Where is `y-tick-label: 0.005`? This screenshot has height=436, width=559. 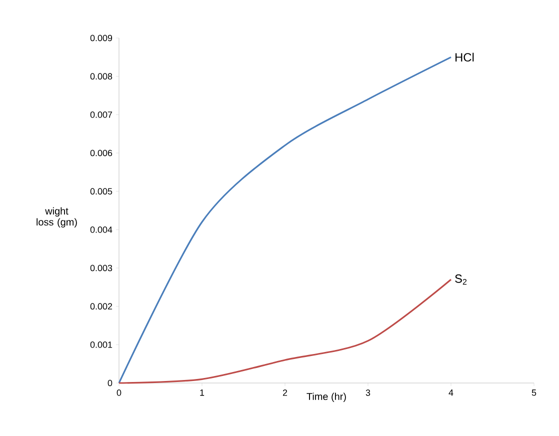
y-tick-label: 0.005 is located at coordinates (101, 191).